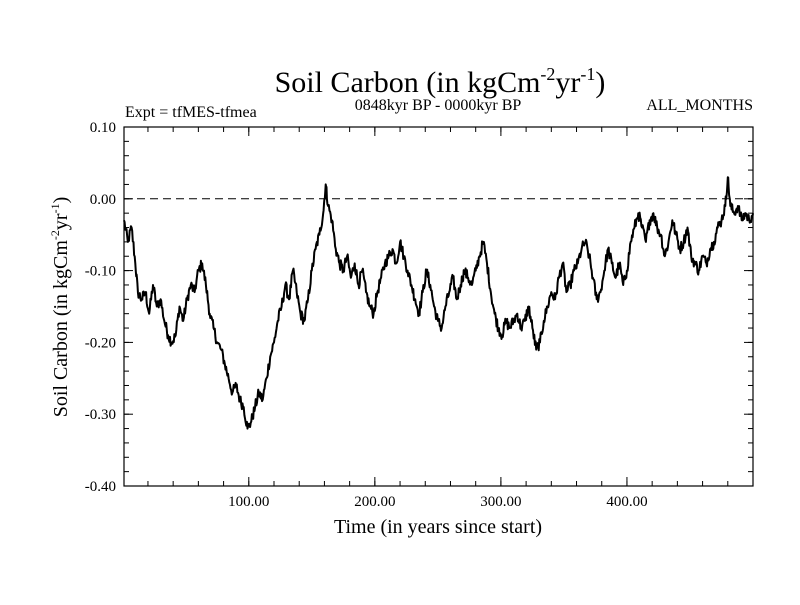 The image size is (800, 605). I want to click on y-tick-label: -0.10, so click(100, 272).